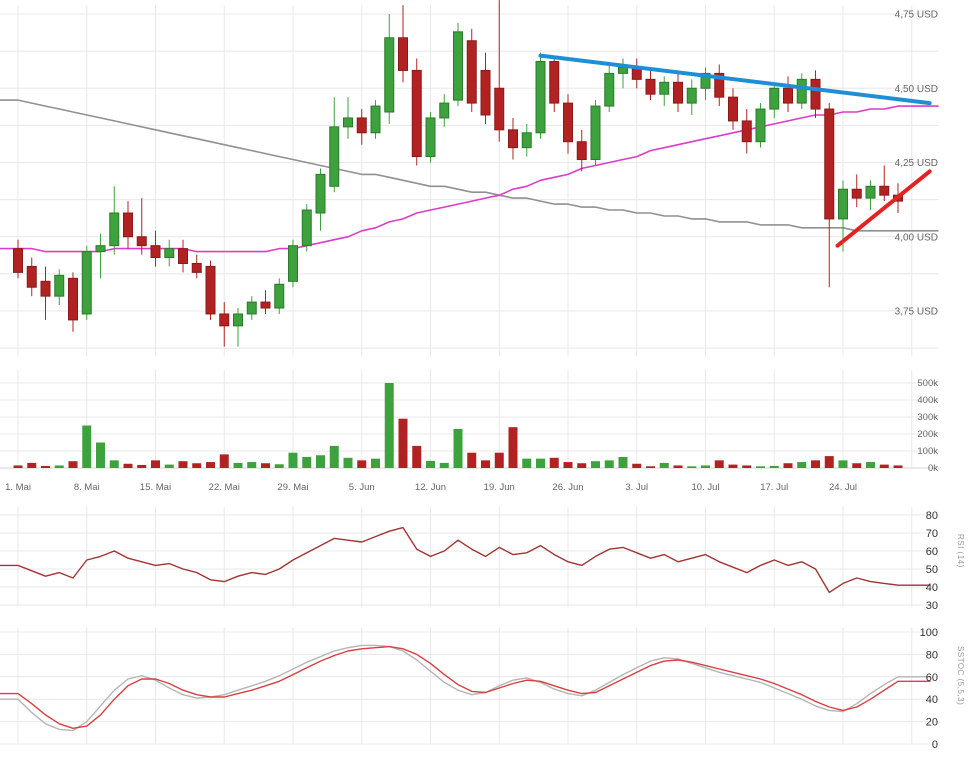 Image resolution: width=968 pixels, height=765 pixels. I want to click on volume-tick-label: 0k, so click(933, 468).